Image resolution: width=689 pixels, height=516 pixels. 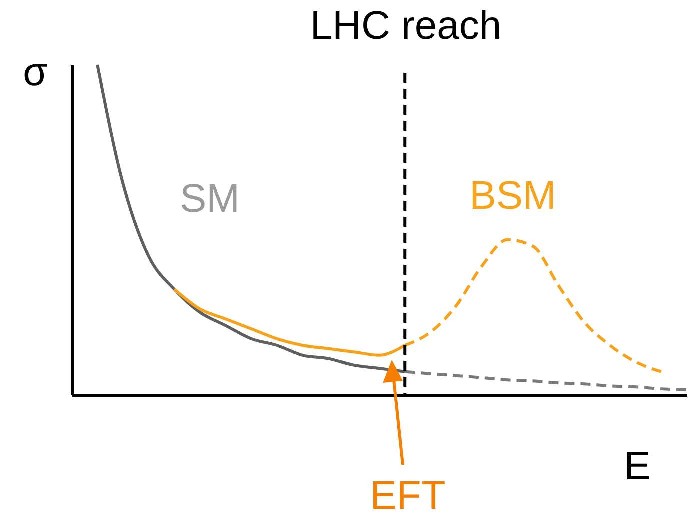 What do you see at coordinates (210, 199) in the screenshot?
I see `series-label: SM` at bounding box center [210, 199].